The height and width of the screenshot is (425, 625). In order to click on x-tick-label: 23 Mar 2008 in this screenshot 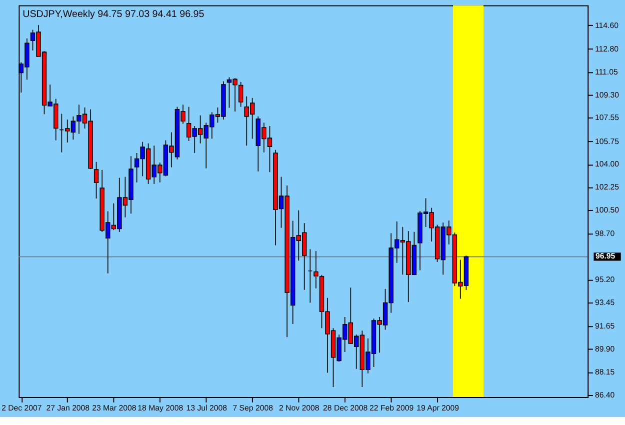, I will do `click(114, 407)`.